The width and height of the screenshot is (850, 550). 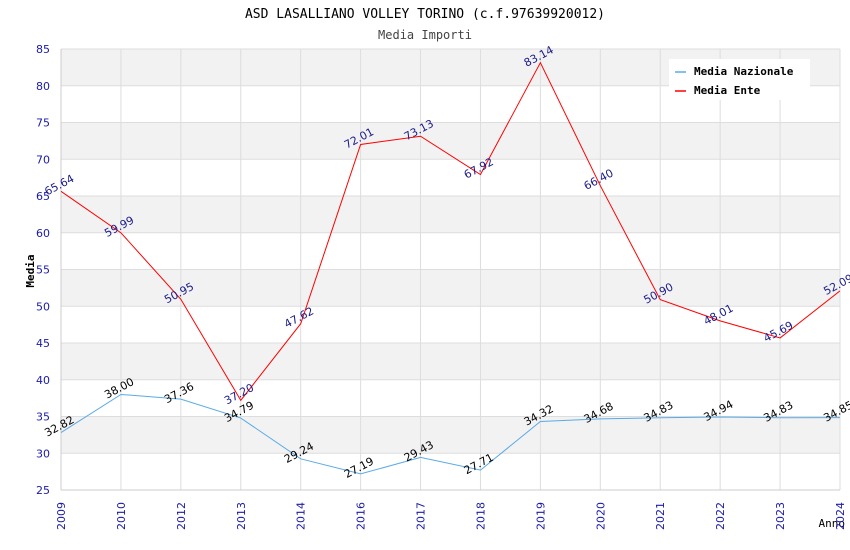 I want to click on legend-box, so click(x=739, y=79).